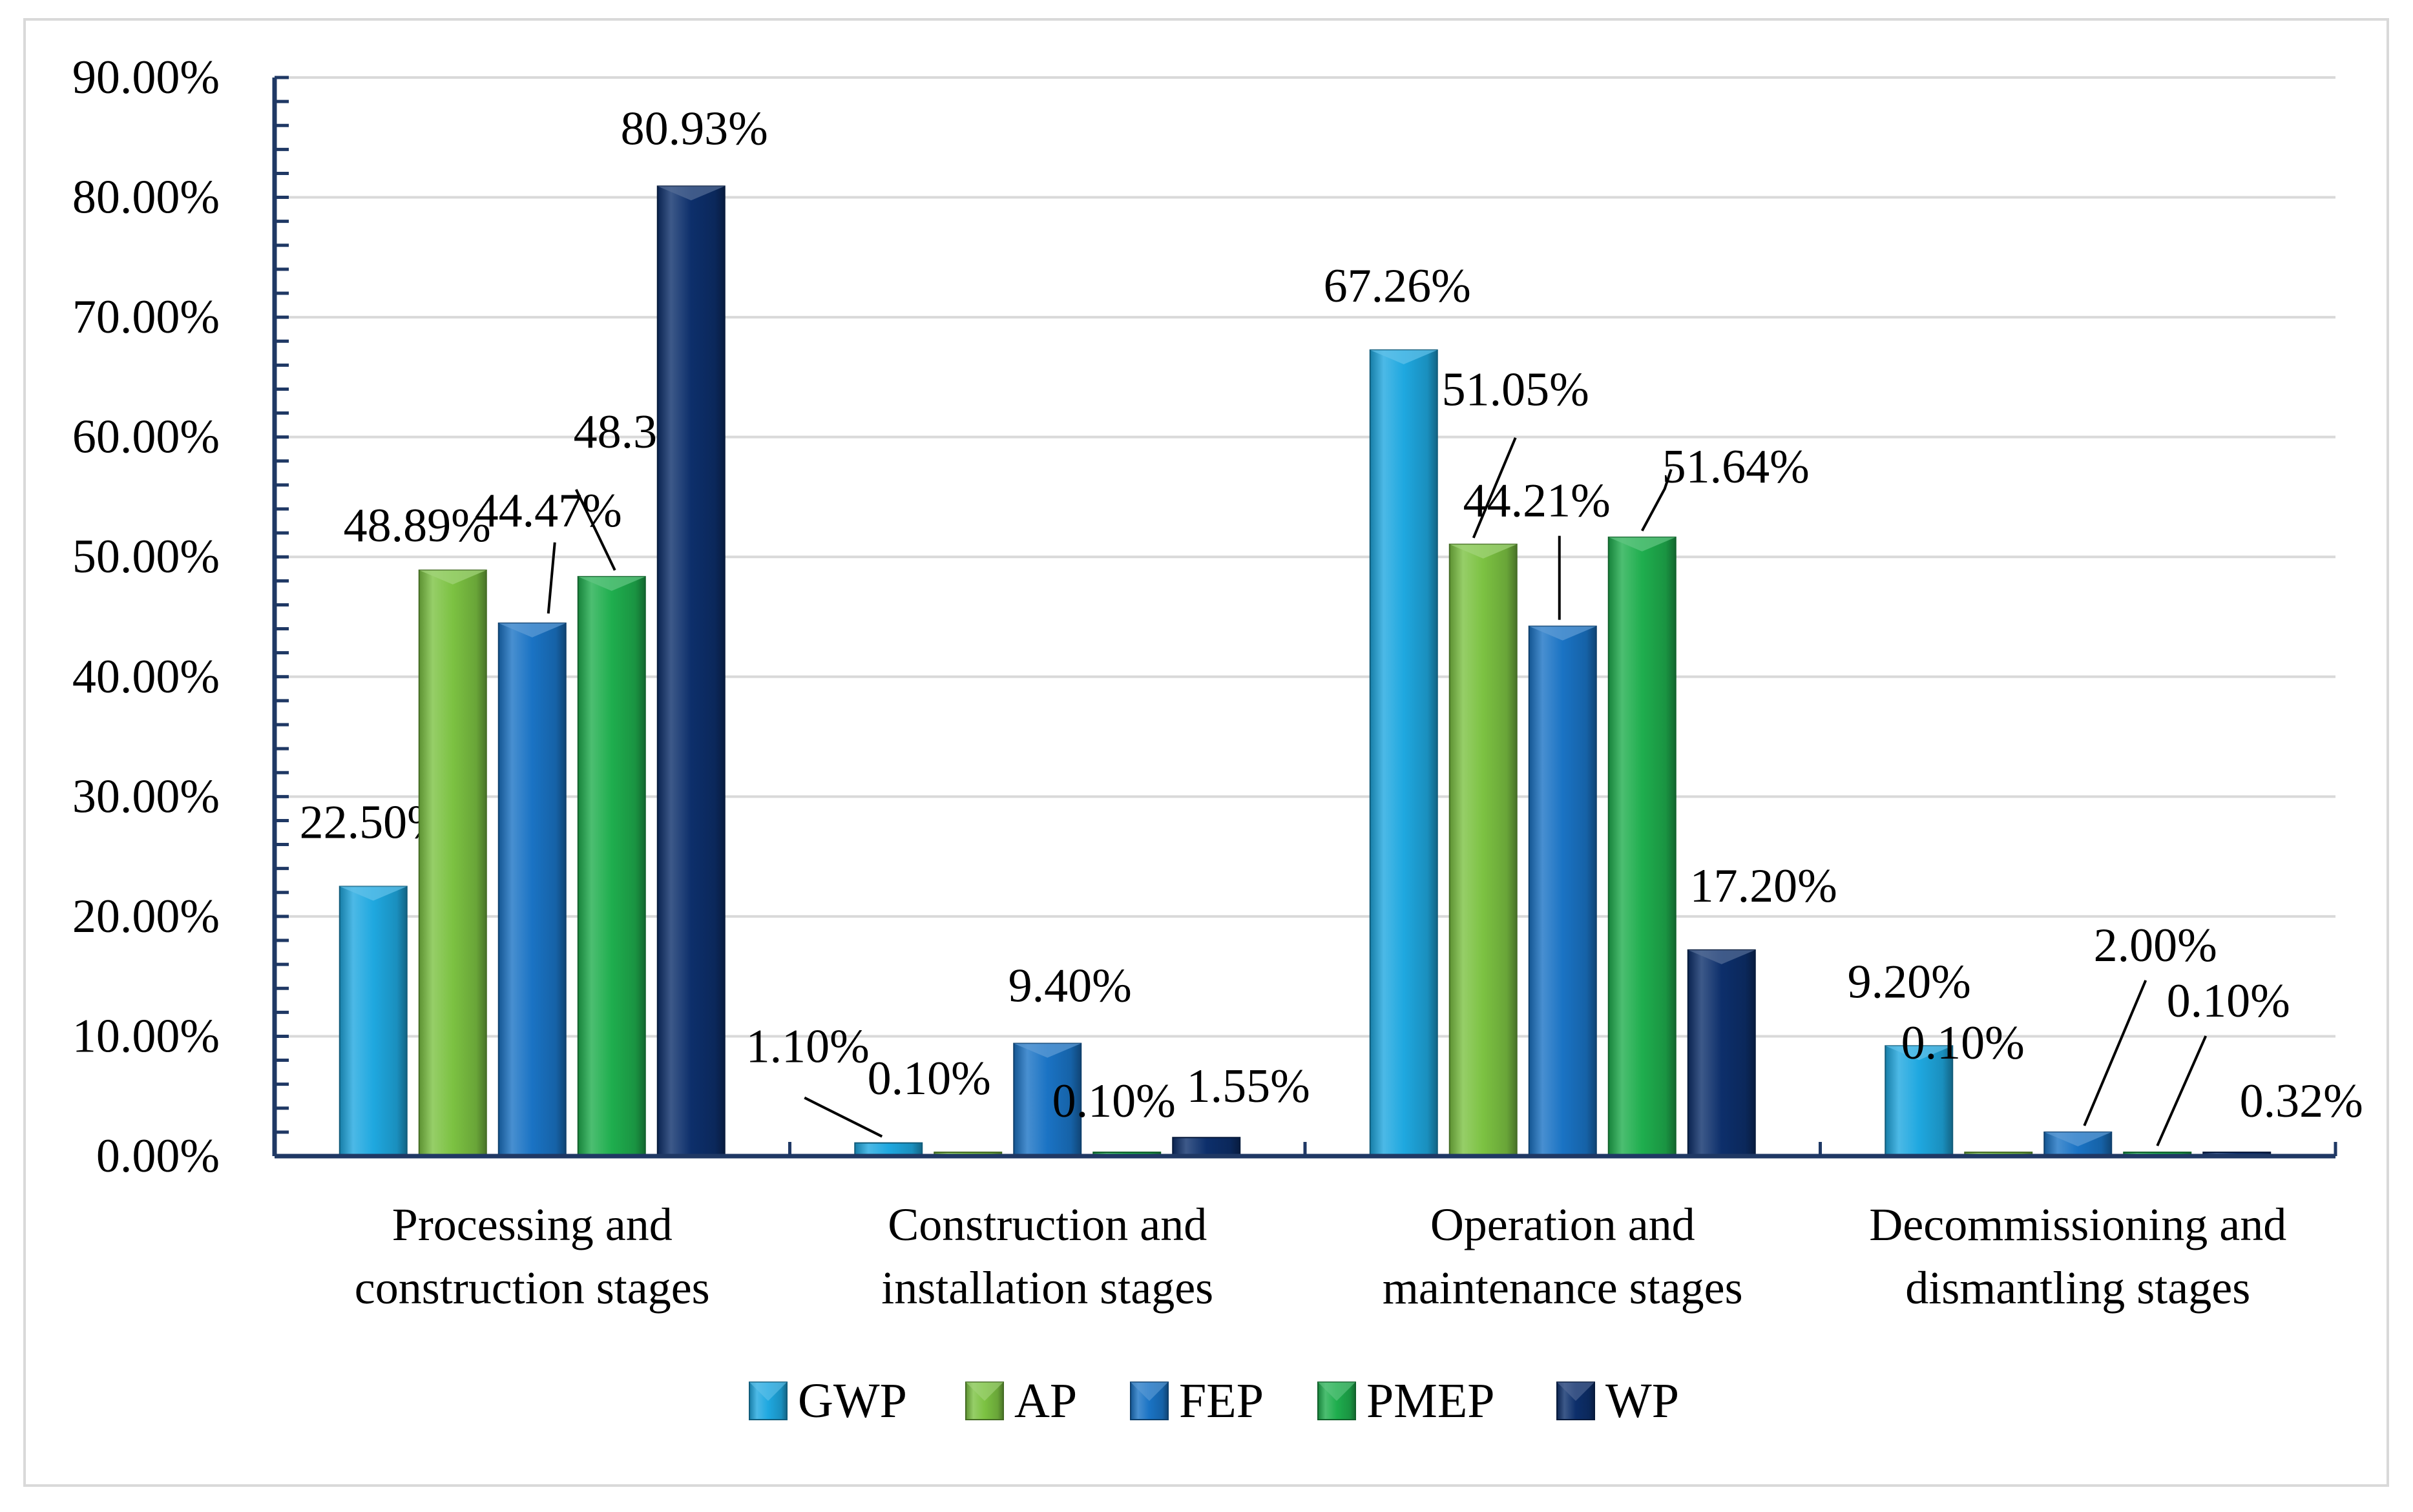  I want to click on legend-label: FEP, so click(1221, 1401).